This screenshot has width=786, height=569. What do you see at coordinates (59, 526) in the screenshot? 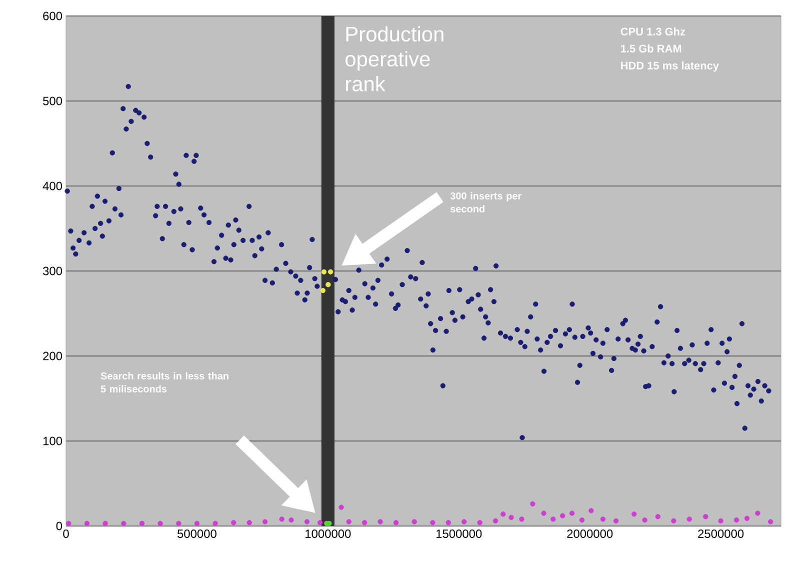
I see `y-tick-label: 0` at bounding box center [59, 526].